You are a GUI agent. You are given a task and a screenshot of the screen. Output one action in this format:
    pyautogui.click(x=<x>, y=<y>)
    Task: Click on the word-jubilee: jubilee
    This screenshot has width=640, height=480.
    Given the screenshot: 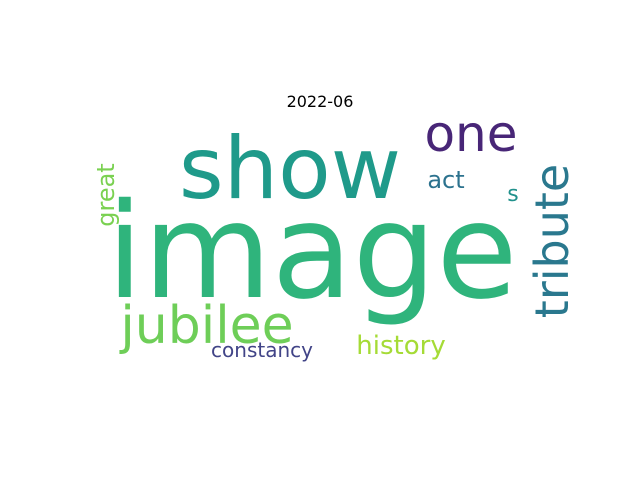 What is the action you would take?
    pyautogui.click(x=206, y=326)
    